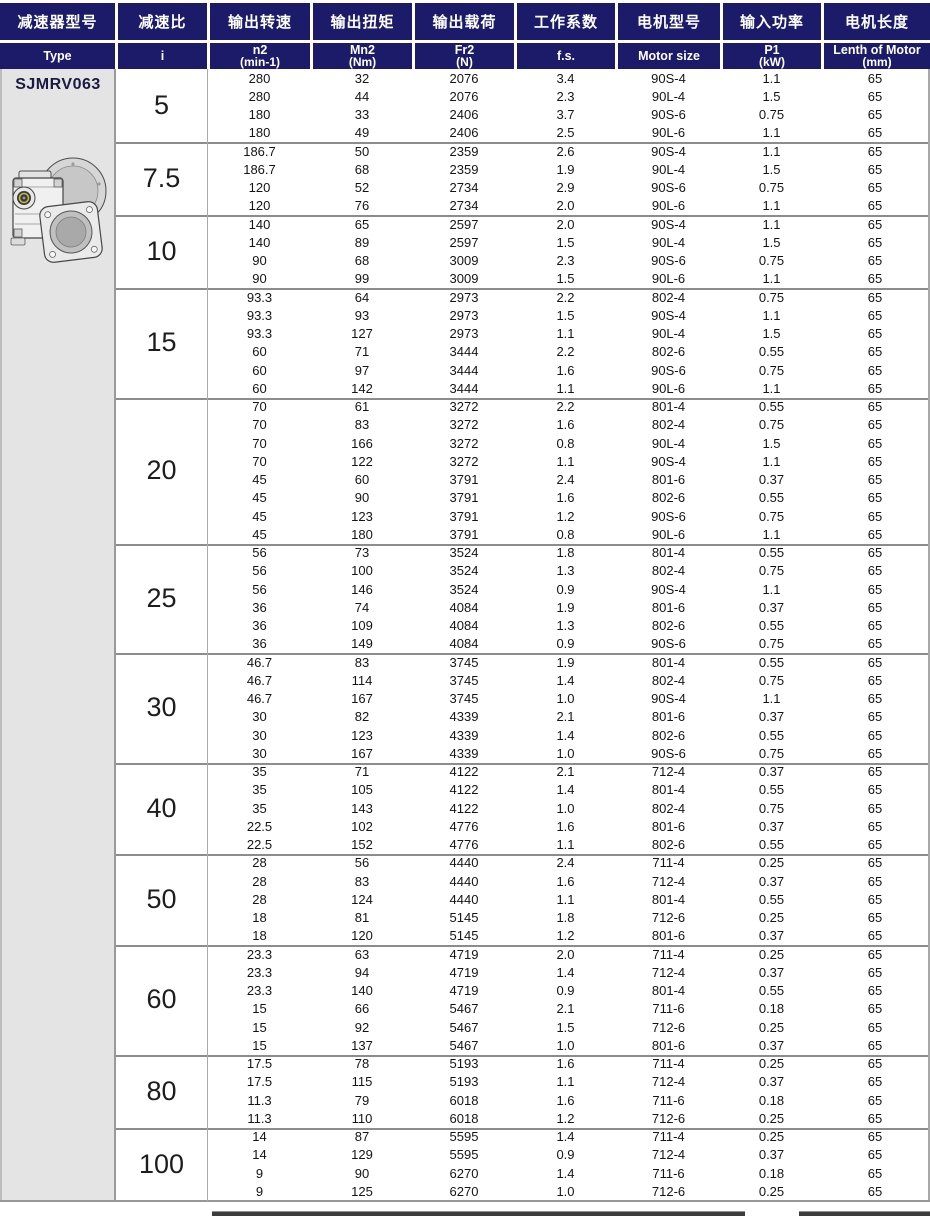 Image resolution: width=930 pixels, height=1216 pixels. Describe the element at coordinates (464, 680) in the screenshot. I see `table-cell: 3745` at that location.